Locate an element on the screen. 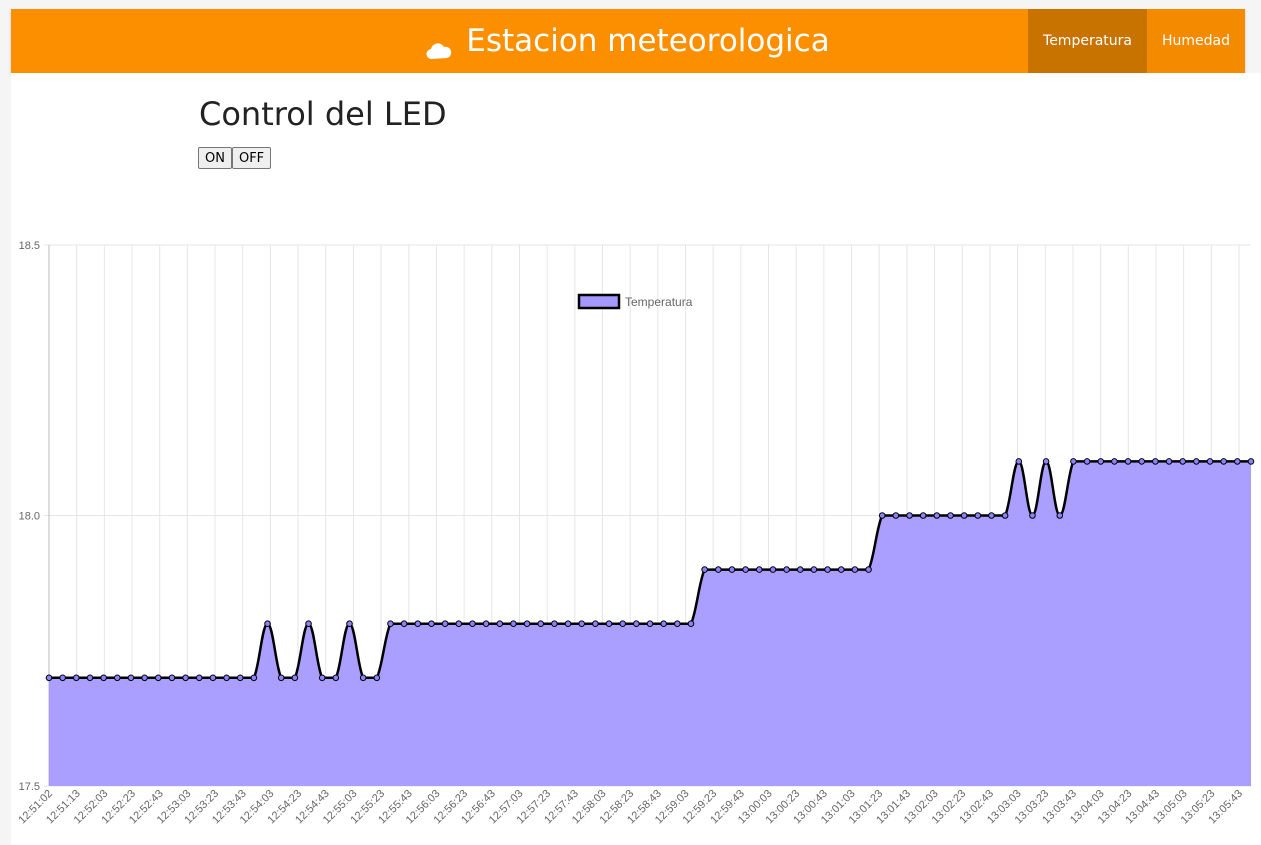  led-control-title: Control del LED is located at coordinates (323, 114).